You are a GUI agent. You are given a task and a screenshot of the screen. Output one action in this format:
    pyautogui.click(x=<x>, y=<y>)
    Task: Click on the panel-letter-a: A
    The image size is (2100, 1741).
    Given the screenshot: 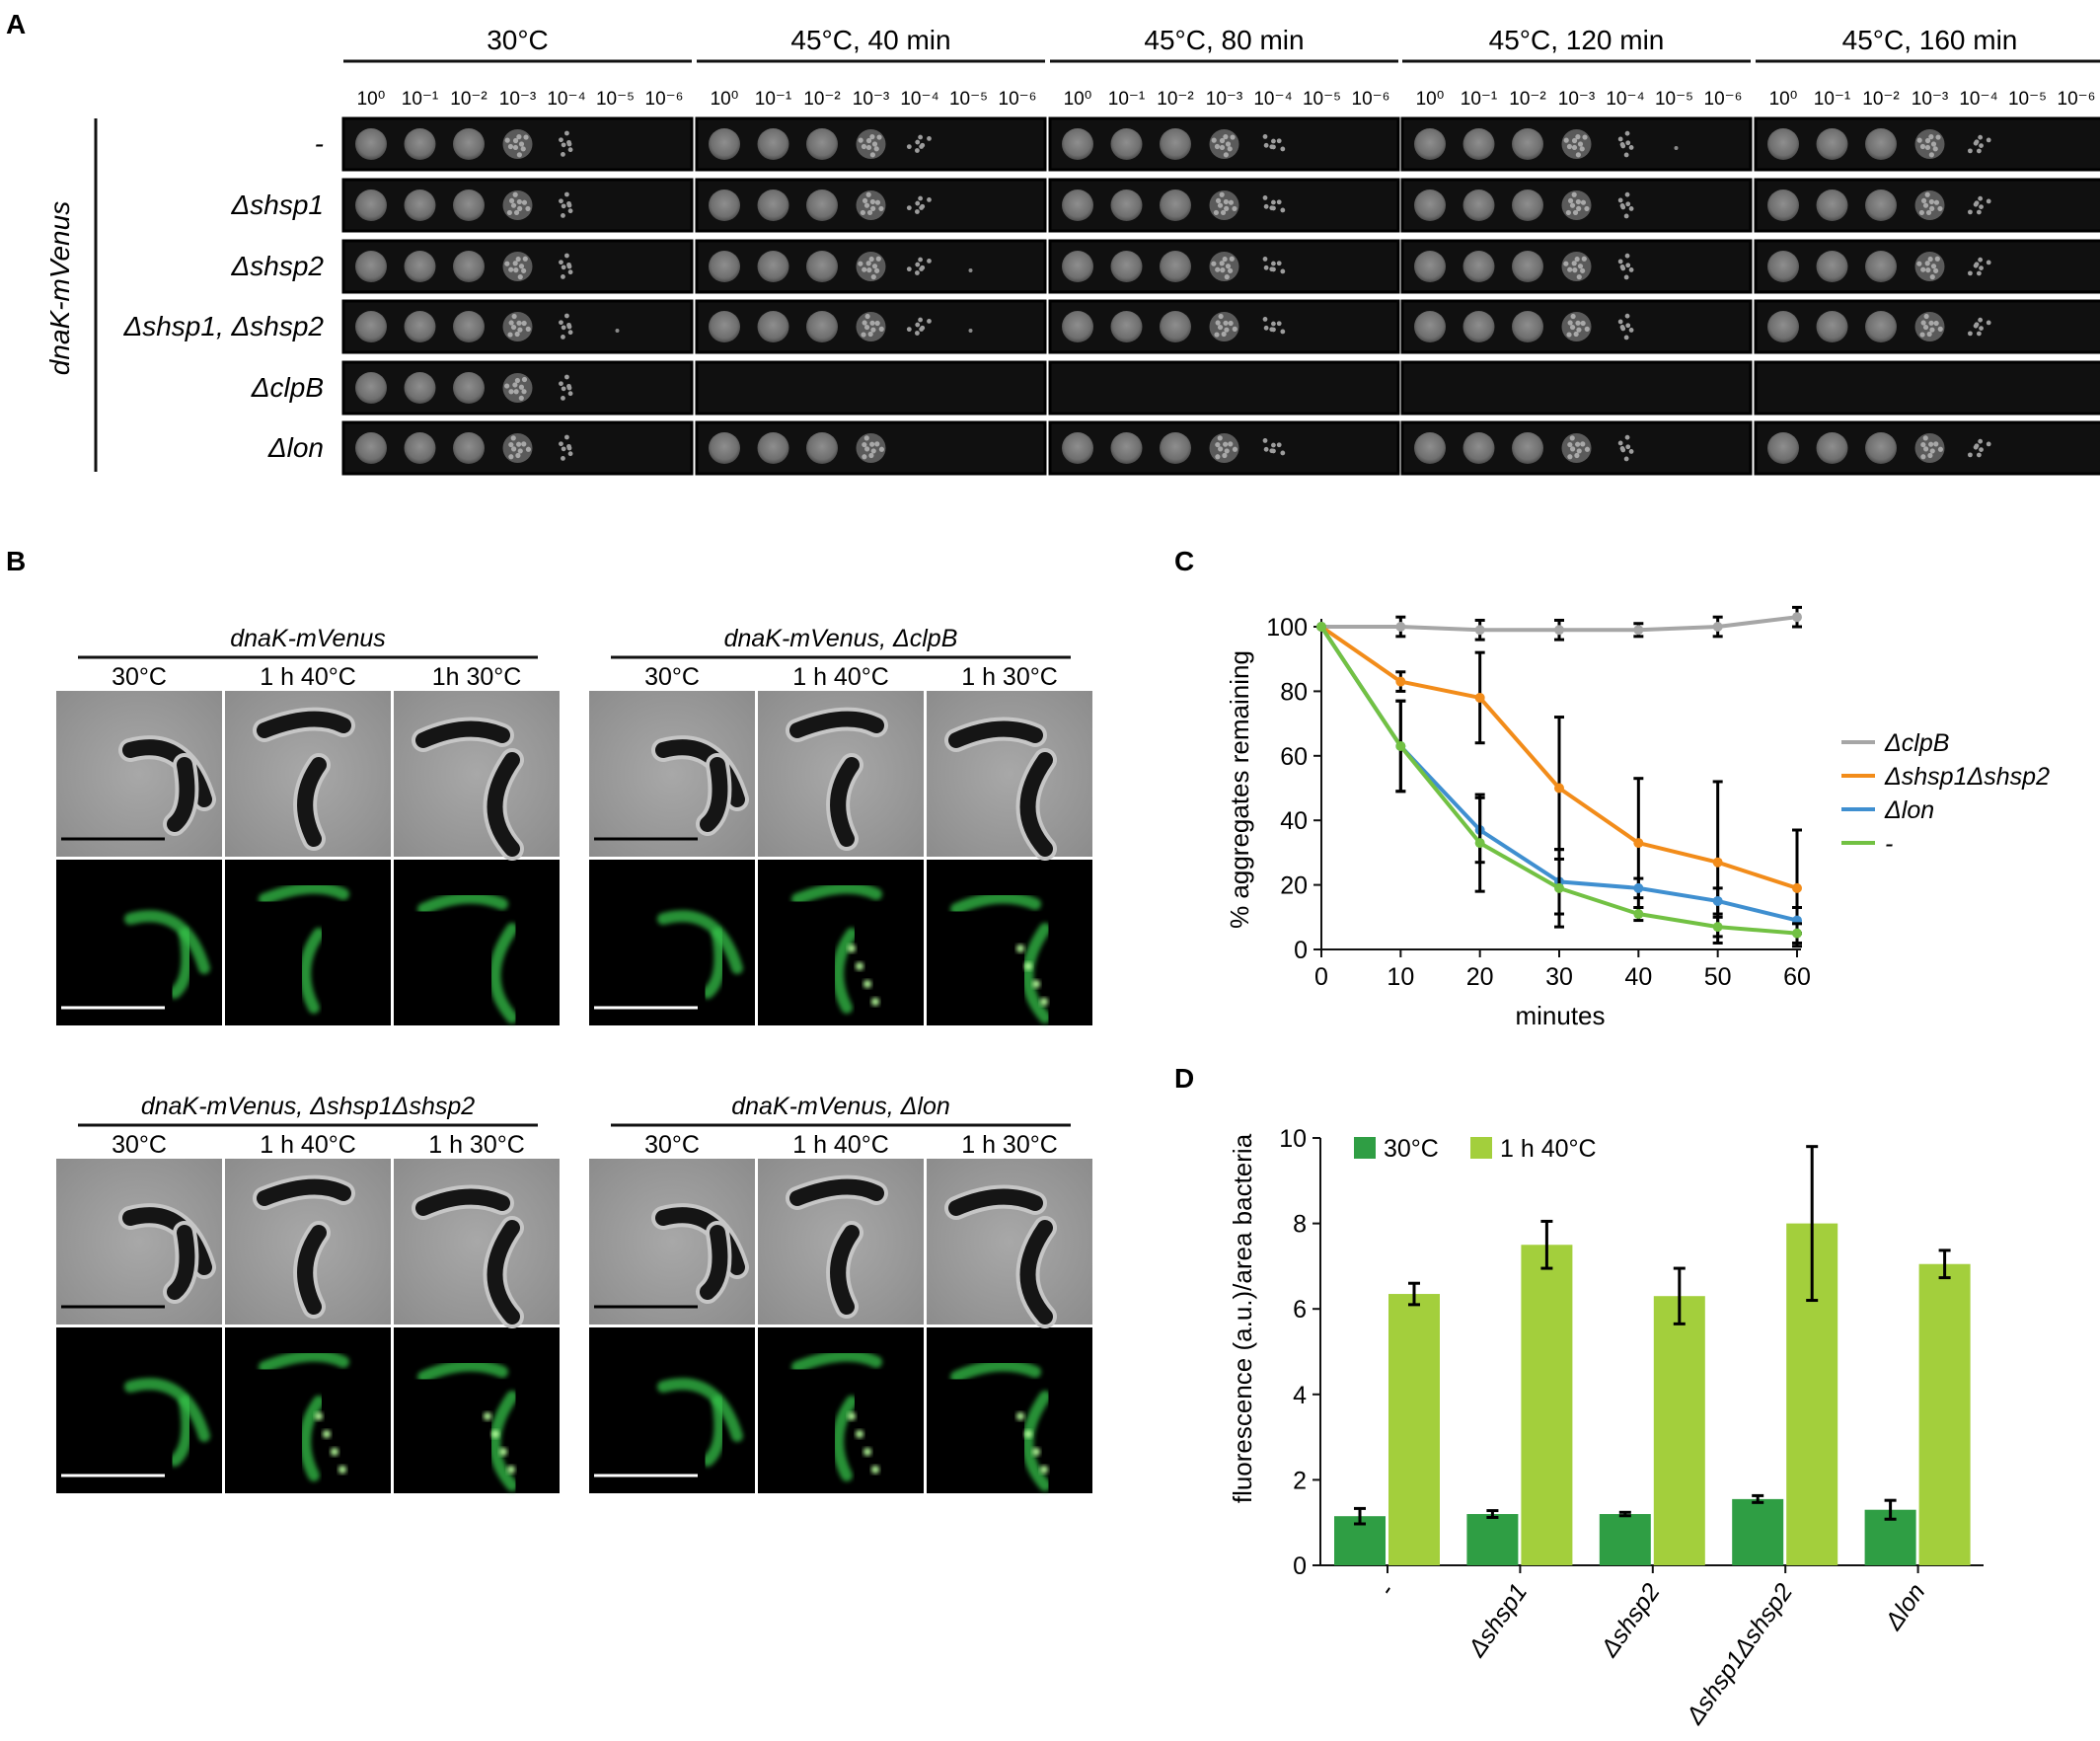 What is the action you would take?
    pyautogui.click(x=16, y=24)
    